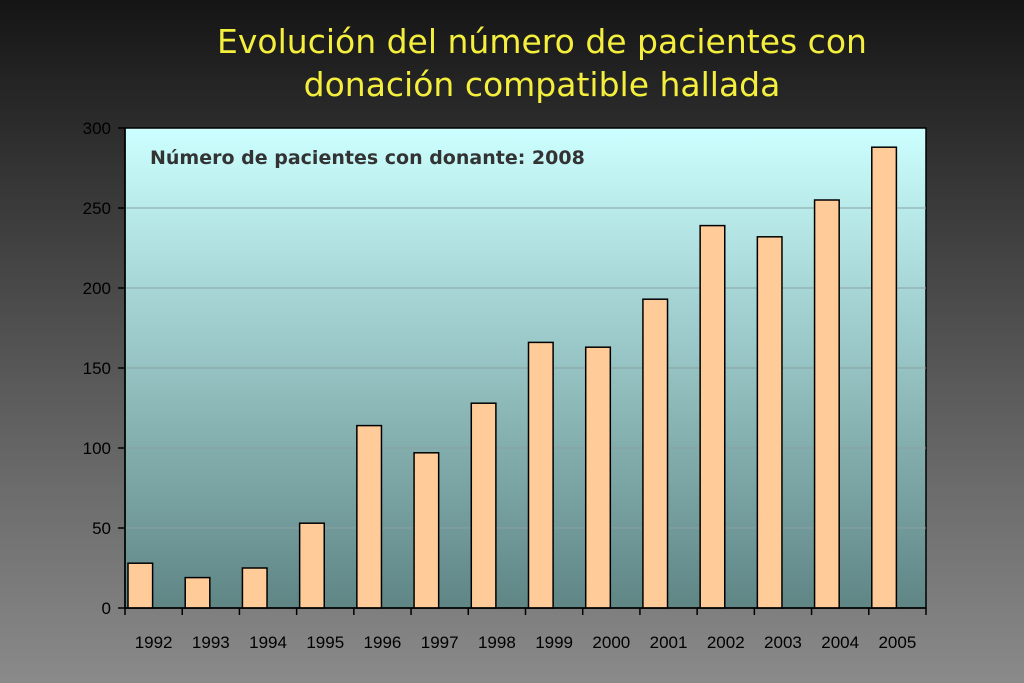  I want to click on bar-1995, so click(311, 565).